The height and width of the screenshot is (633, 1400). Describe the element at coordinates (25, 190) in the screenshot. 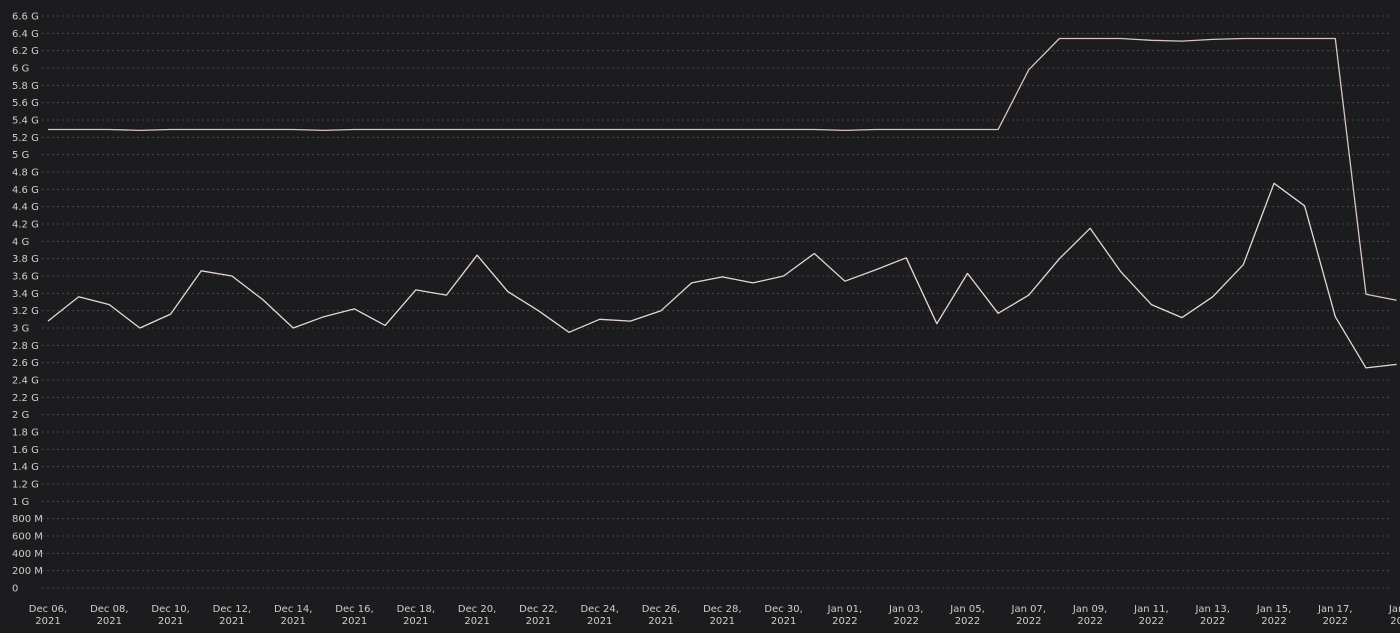

I see `y-tick-label: 4.6 G` at that location.